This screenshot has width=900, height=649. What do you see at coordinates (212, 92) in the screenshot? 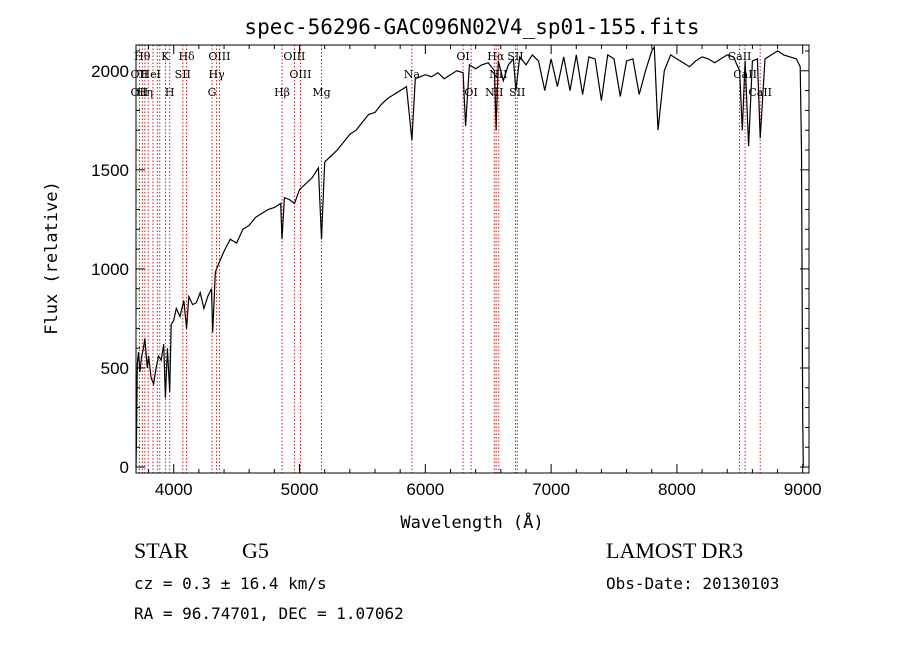
I see `line-label-21: G` at bounding box center [212, 92].